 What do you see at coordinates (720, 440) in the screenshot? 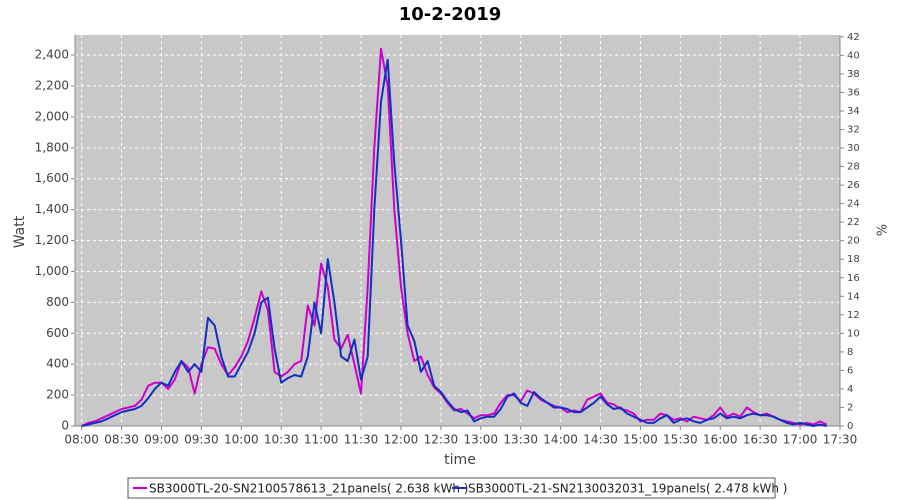
I see `x-tick-label: 16:00` at bounding box center [720, 440].